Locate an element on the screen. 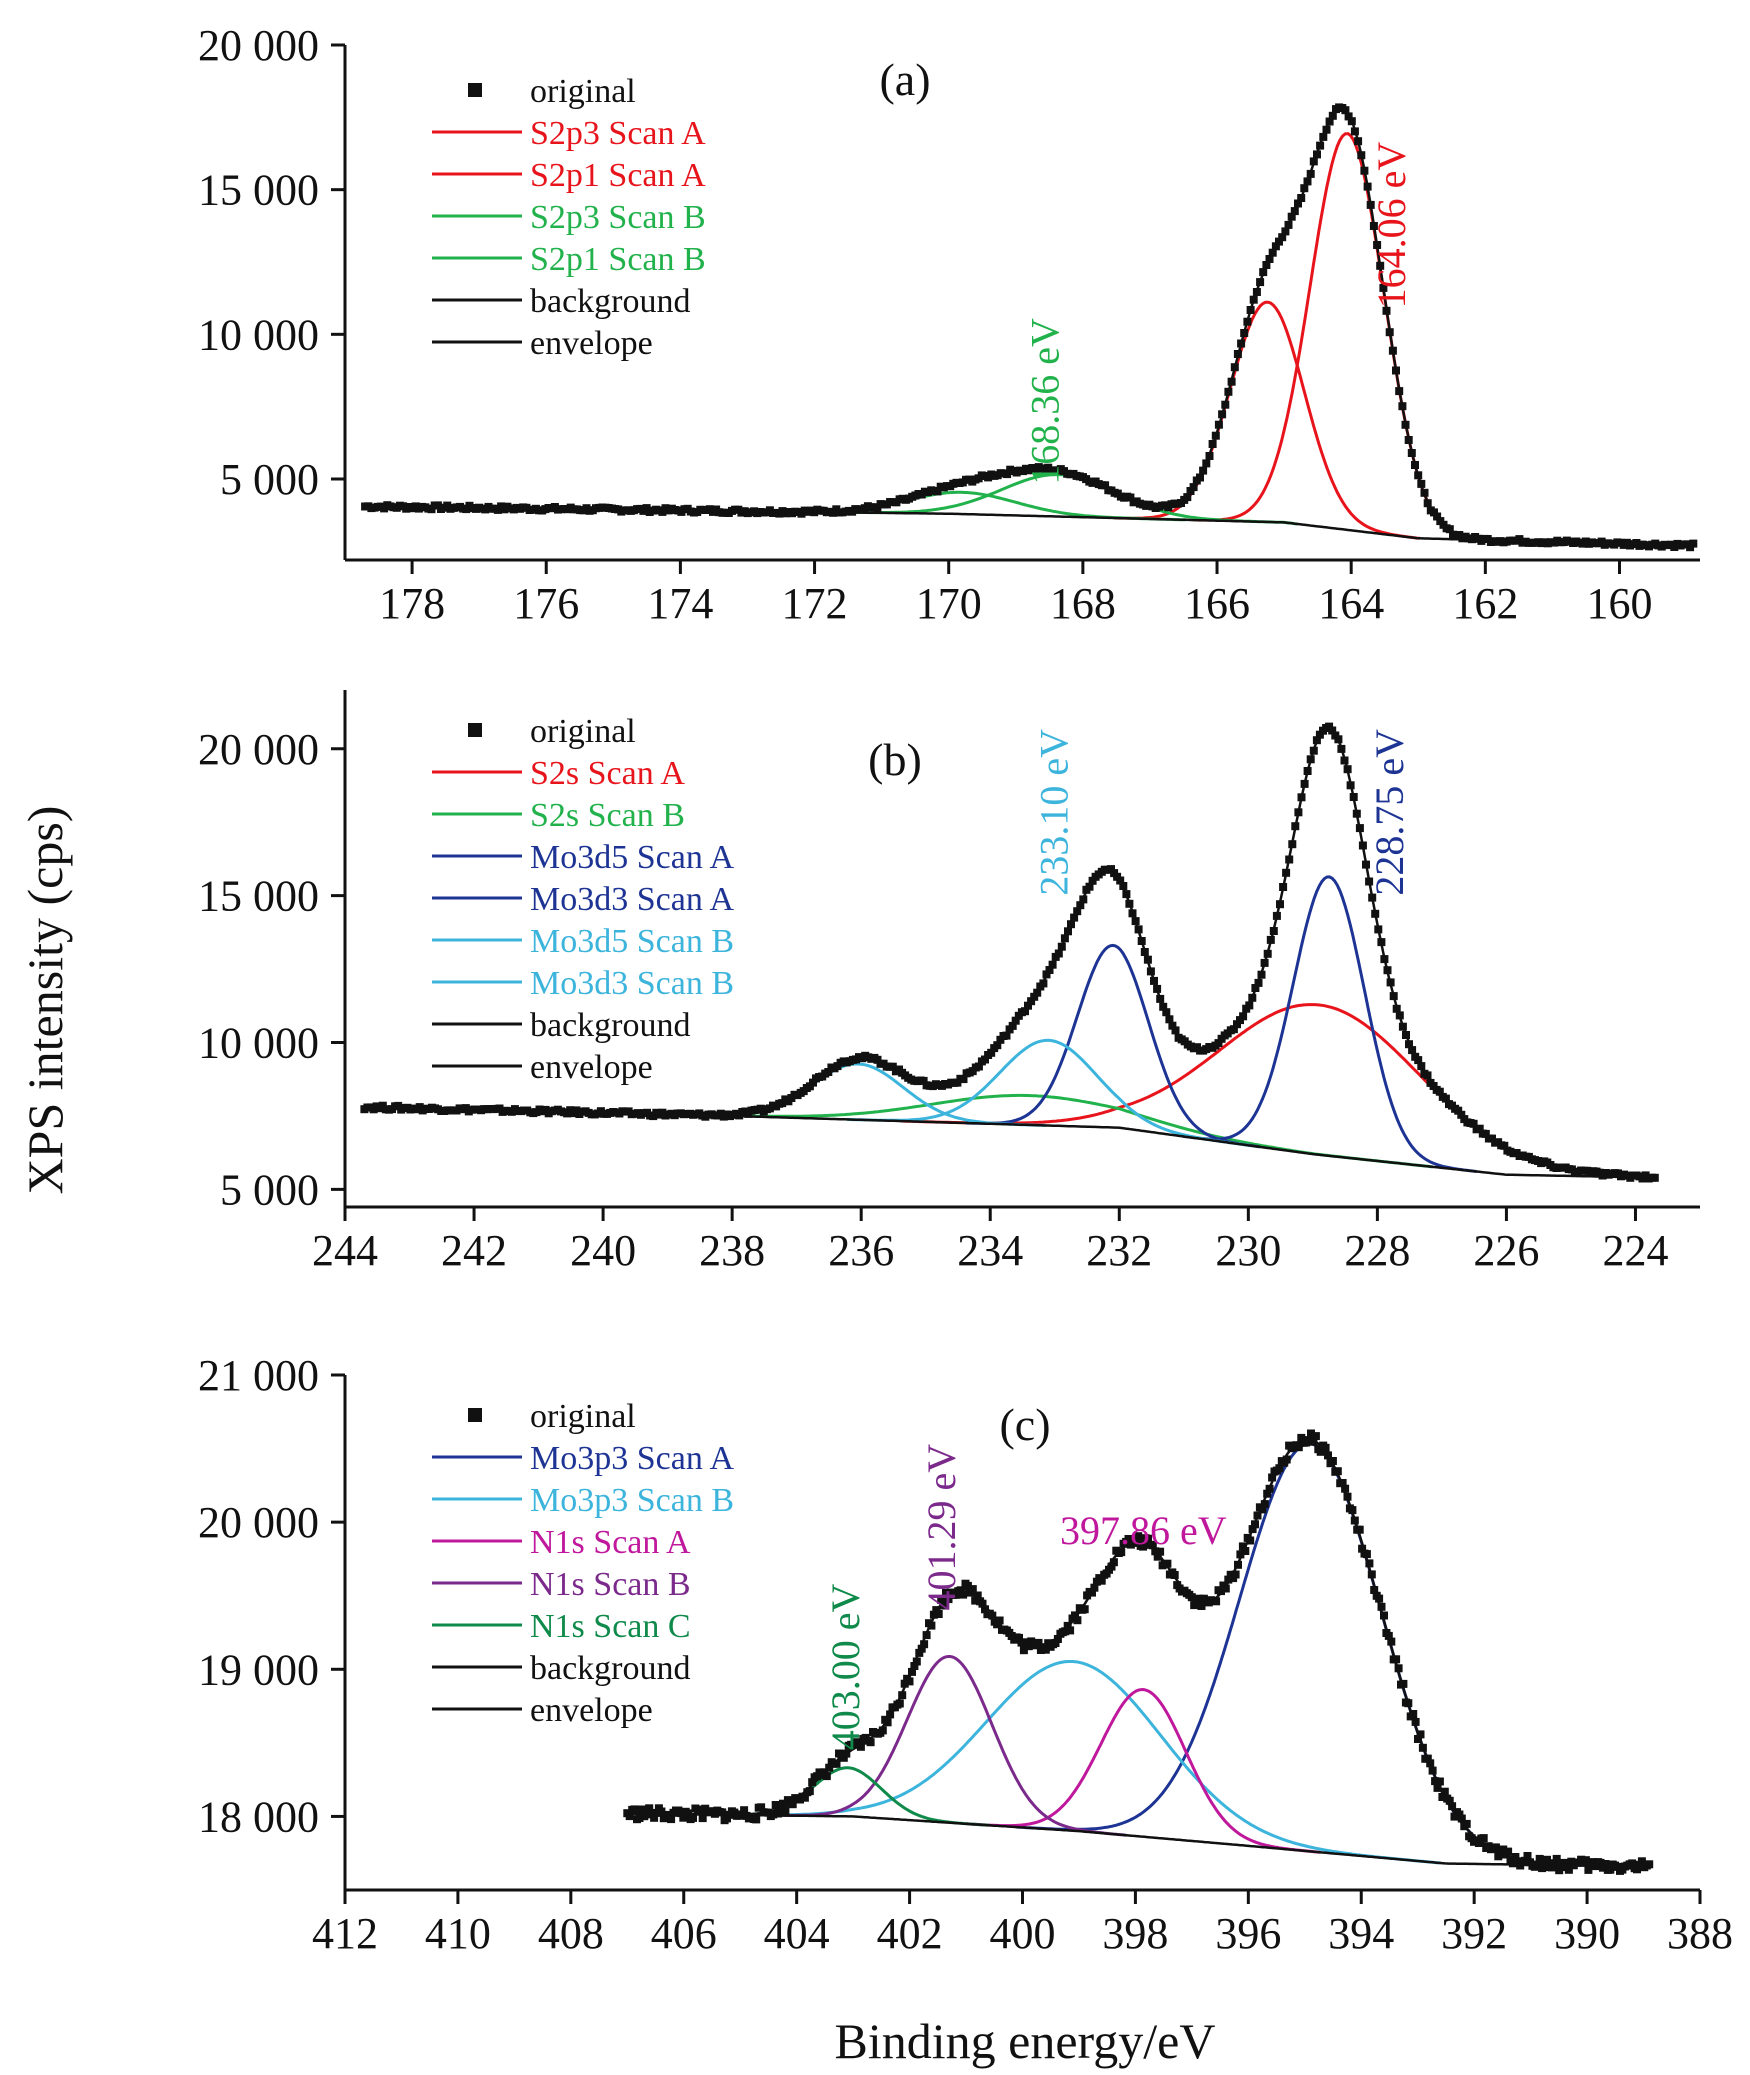 This screenshot has height=2075, width=1750. y-tick-label: 15 000 is located at coordinates (258, 896).